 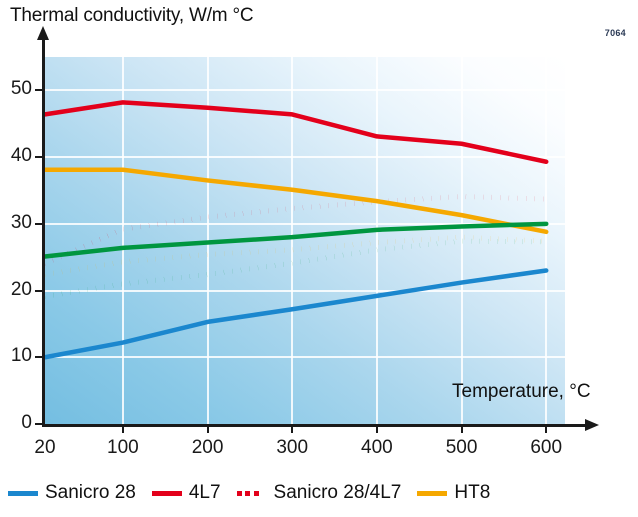 I want to click on legend-item: HT8, so click(x=453, y=493).